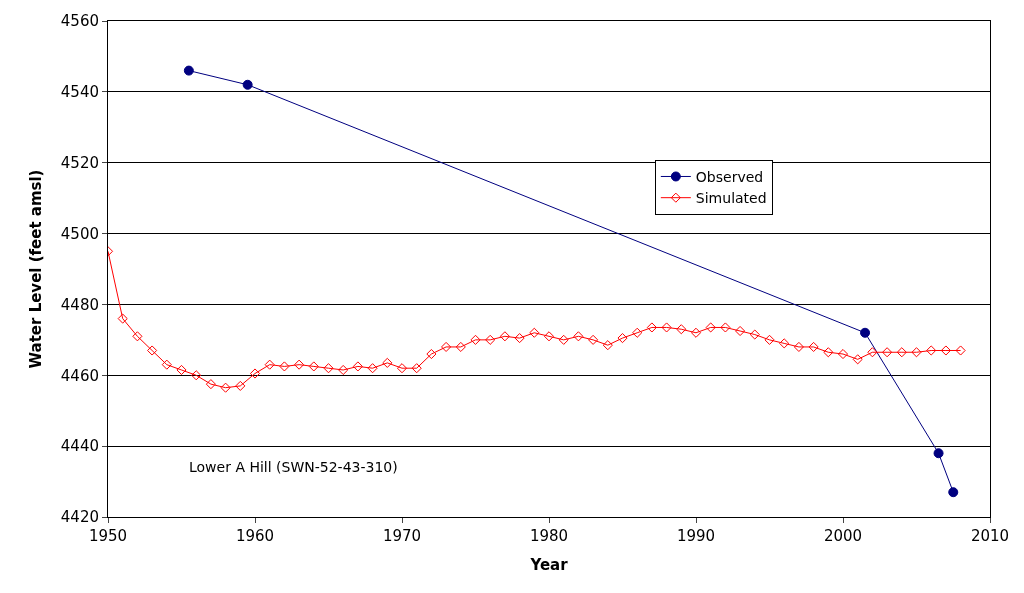 The image size is (1024, 593). I want to click on x-tick-label: 1990, so click(696, 536).